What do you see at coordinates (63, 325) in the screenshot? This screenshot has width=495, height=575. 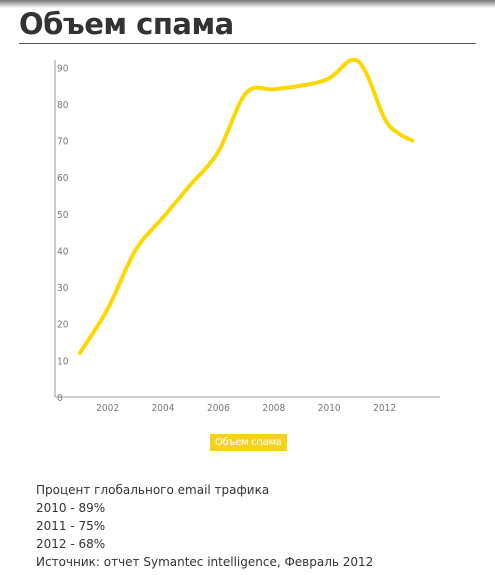 I see `y-tick-label: 20` at bounding box center [63, 325].